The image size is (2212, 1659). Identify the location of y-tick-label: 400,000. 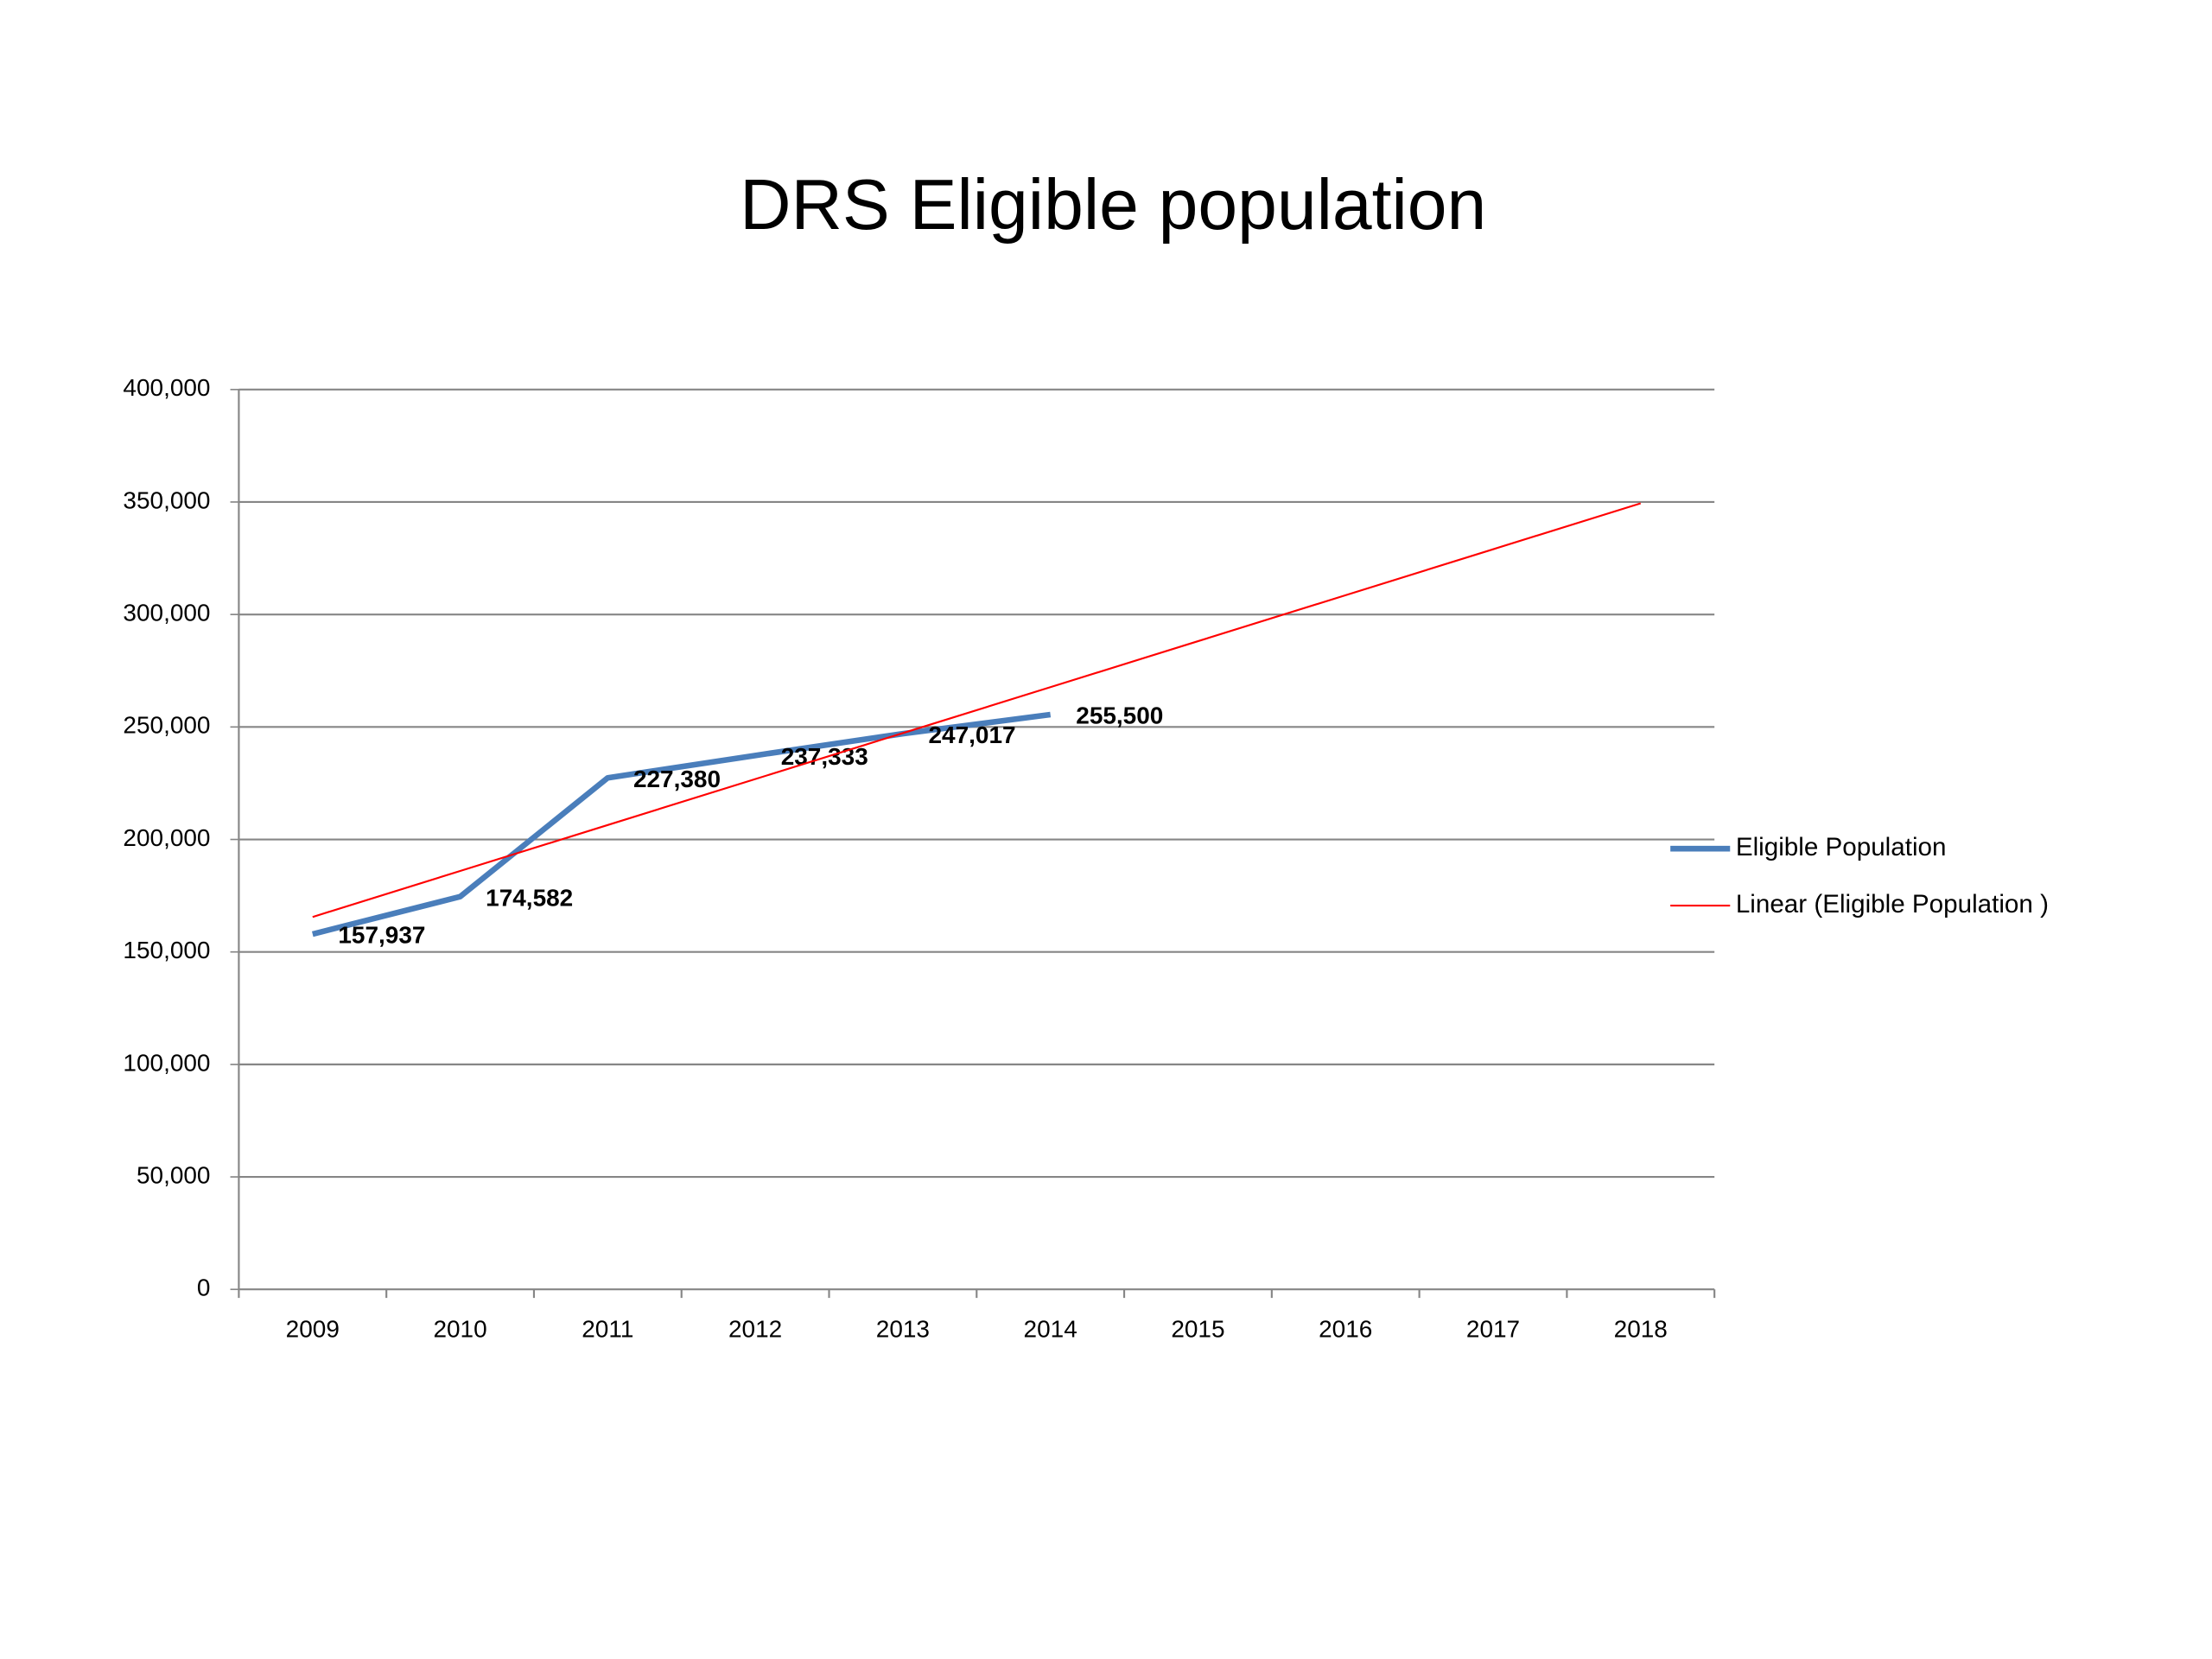
(166, 387).